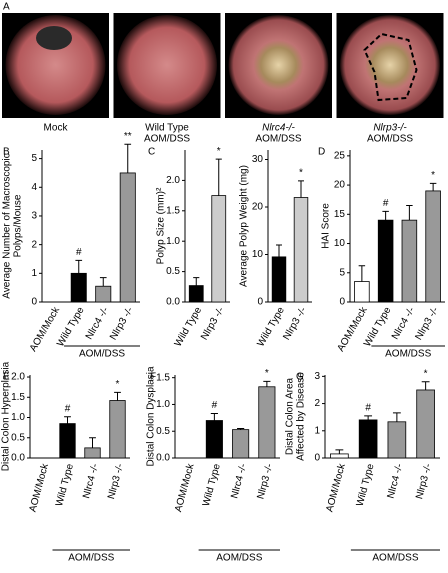 This screenshot has height=573, width=448. Describe the element at coordinates (258, 159) in the screenshot. I see `y-tick-label: 30` at that location.